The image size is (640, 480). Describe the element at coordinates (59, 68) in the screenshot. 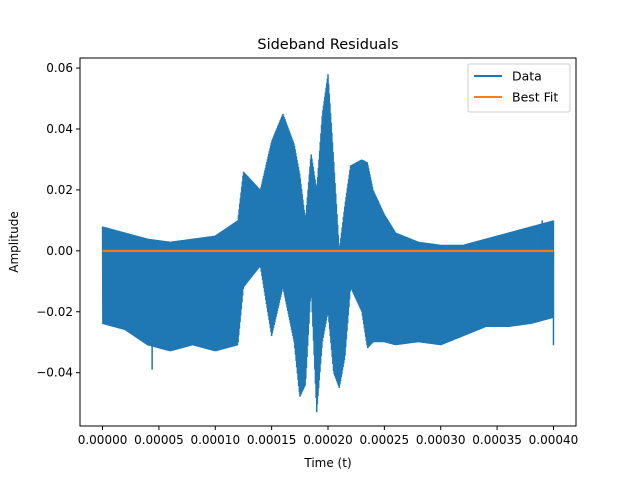

I see `y-tick-label: 0.06` at that location.